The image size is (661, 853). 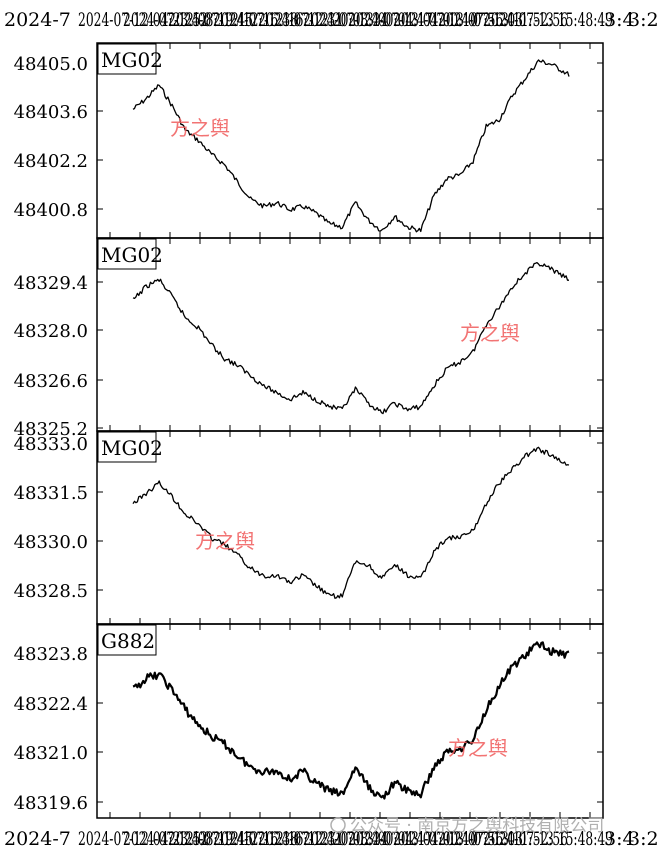 What do you see at coordinates (51, 803) in the screenshot?
I see `y-tick-label: 48319.6` at bounding box center [51, 803].